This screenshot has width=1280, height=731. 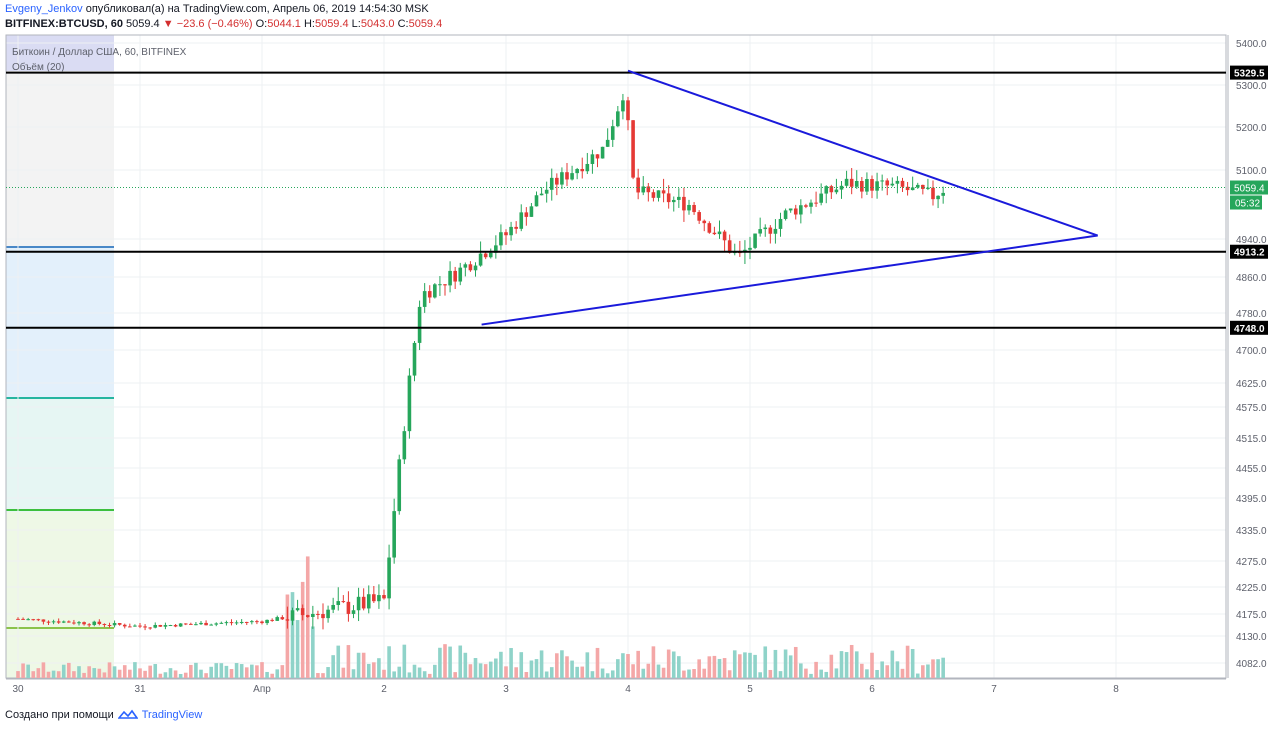 What do you see at coordinates (172, 715) in the screenshot?
I see `tradingview-brand-link: TradingView` at bounding box center [172, 715].